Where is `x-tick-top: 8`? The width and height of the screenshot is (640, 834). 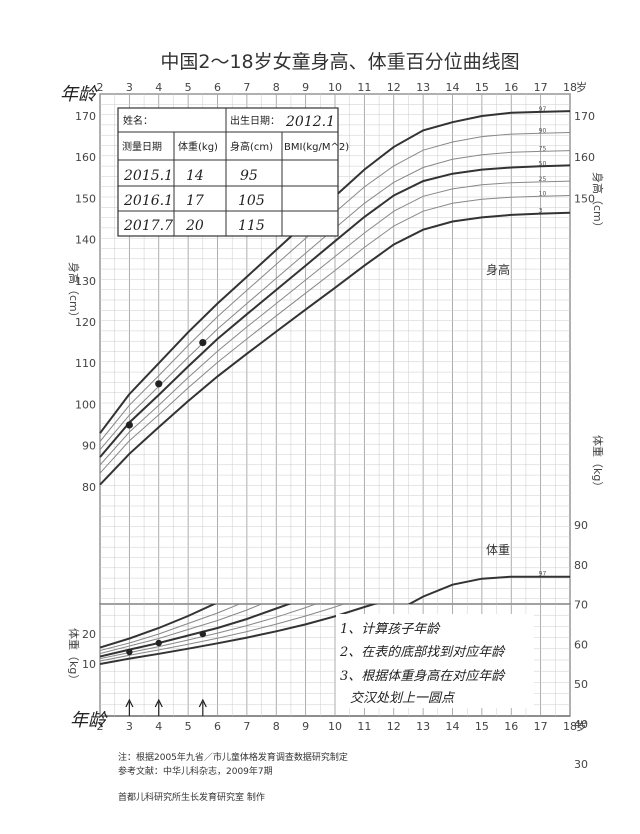
x-tick-top: 8 is located at coordinates (276, 87).